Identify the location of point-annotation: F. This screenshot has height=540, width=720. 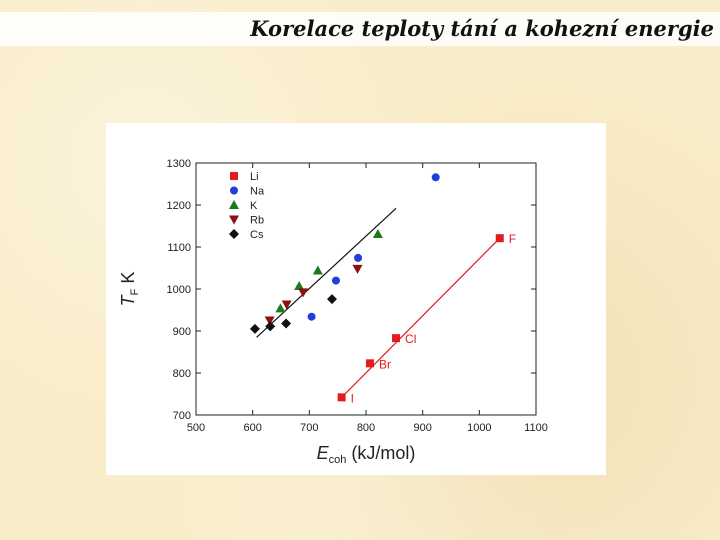
(512, 239).